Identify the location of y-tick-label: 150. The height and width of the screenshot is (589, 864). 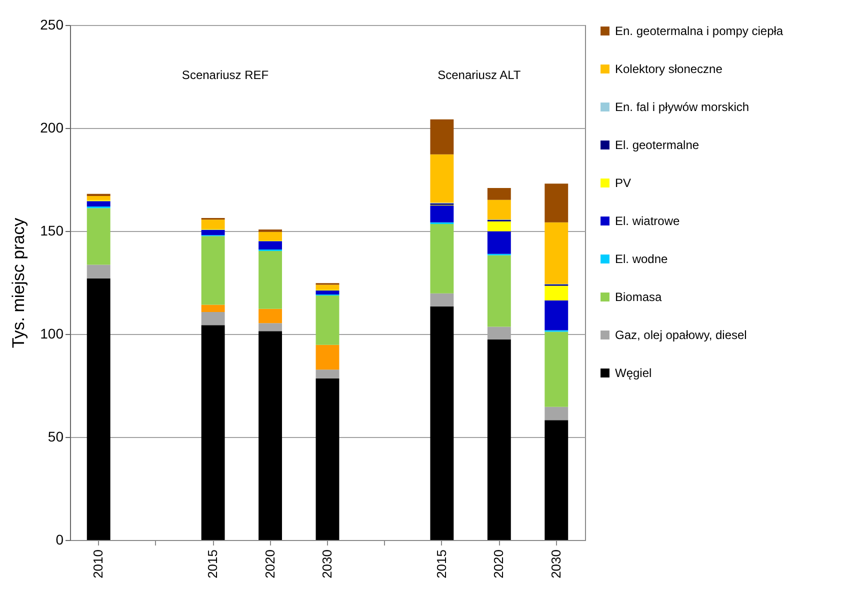
(52, 230).